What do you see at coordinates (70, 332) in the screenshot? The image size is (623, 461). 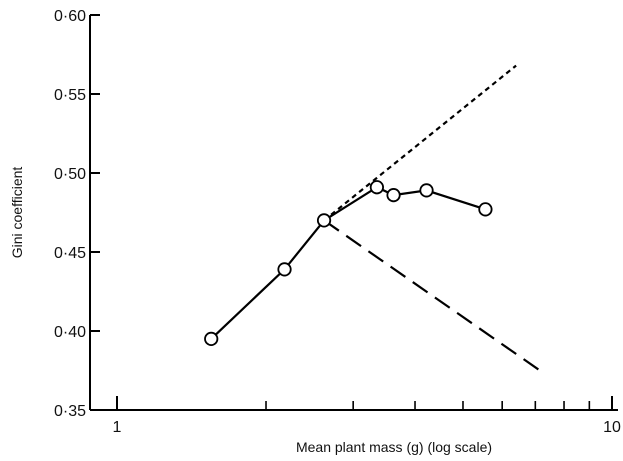 I see `y-tick-label: 0·40` at bounding box center [70, 332].